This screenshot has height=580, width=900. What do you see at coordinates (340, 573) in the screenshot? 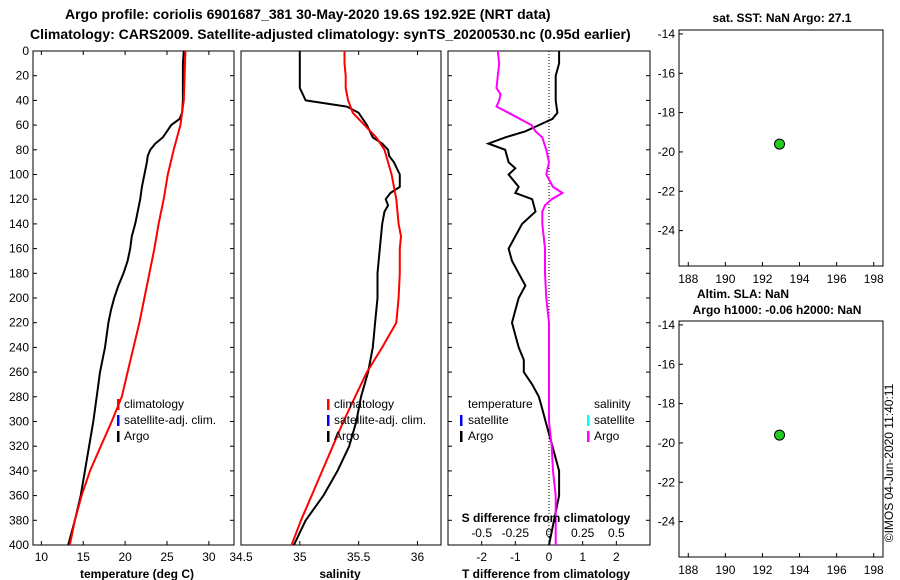
I see `salinity-xlabel: salinity` at bounding box center [340, 573].